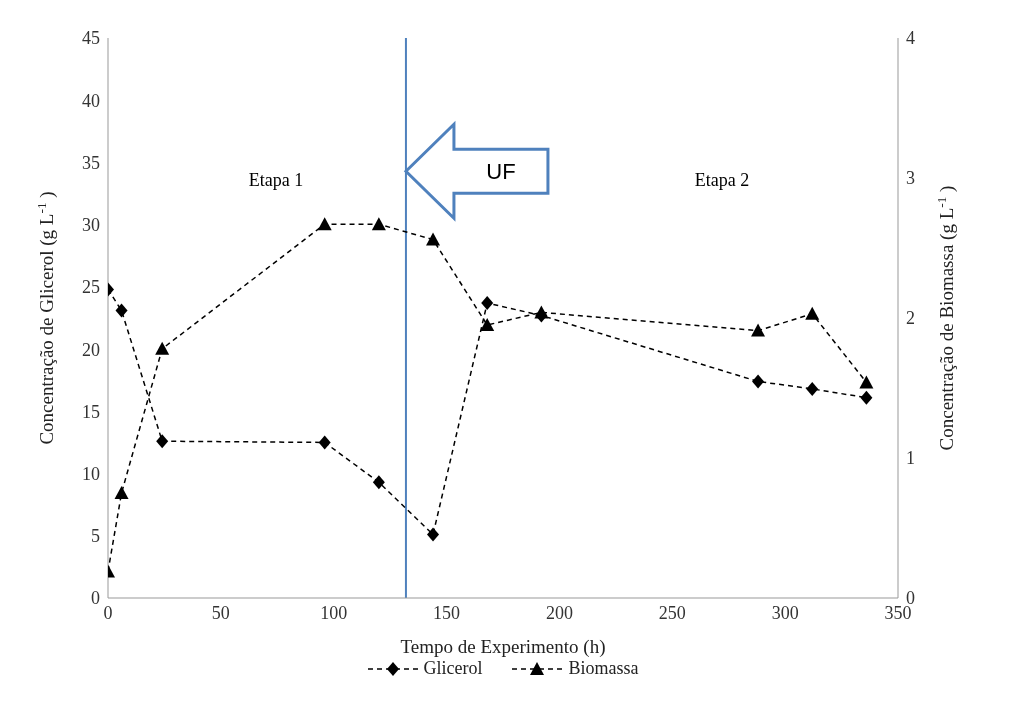 The image size is (1016, 724). I want to click on y2-tick-label: 4, so click(910, 38).